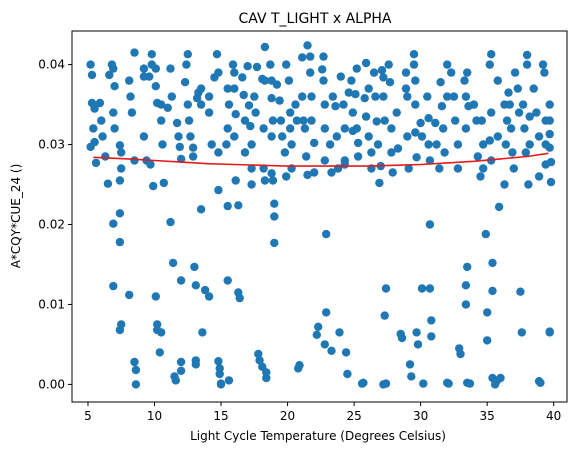 This screenshot has height=453, width=576. What do you see at coordinates (220, 416) in the screenshot?
I see `x-tick-label: 15` at bounding box center [220, 416].